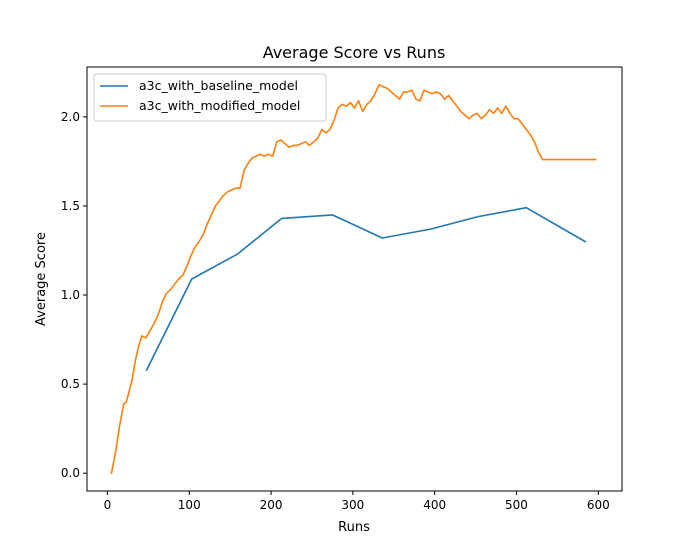 This screenshot has height=551, width=690. What do you see at coordinates (70, 206) in the screenshot?
I see `y-tick-label: 1.5` at bounding box center [70, 206].